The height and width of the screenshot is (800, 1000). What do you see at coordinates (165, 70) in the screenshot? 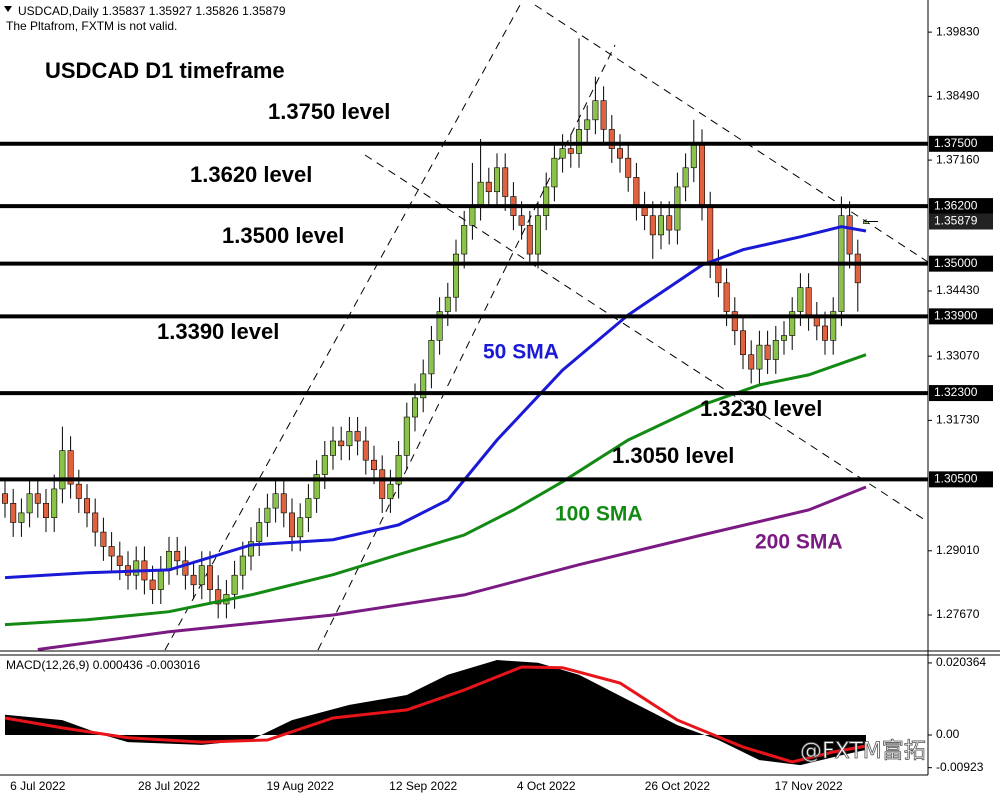
I see `chart-title: USDCAD D1 timeframe` at bounding box center [165, 70].